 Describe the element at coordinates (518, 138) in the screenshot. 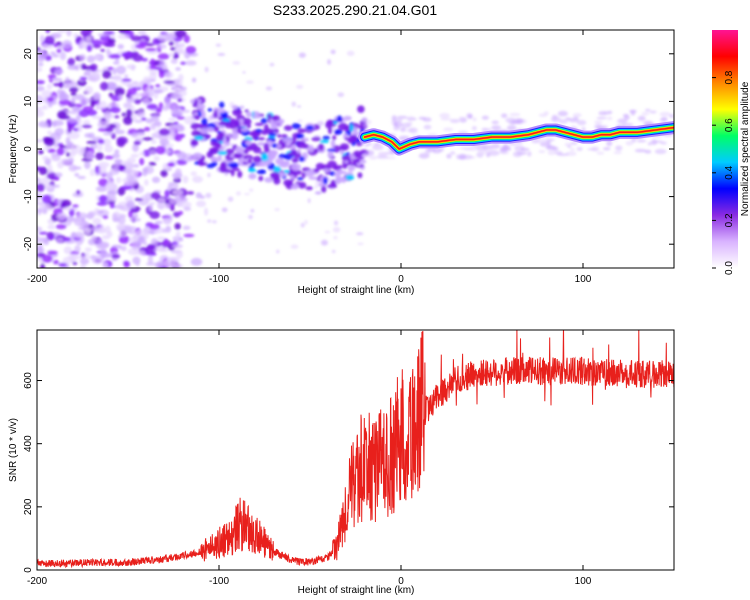

I see `heatmap-ridge` at that location.